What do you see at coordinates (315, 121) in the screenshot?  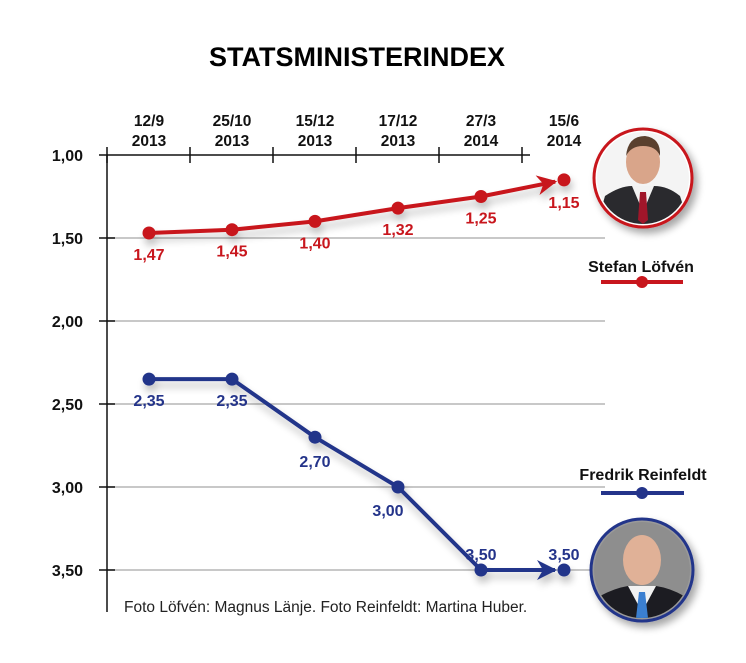 I see `x-tick-label-line1: 15/12` at bounding box center [315, 121].